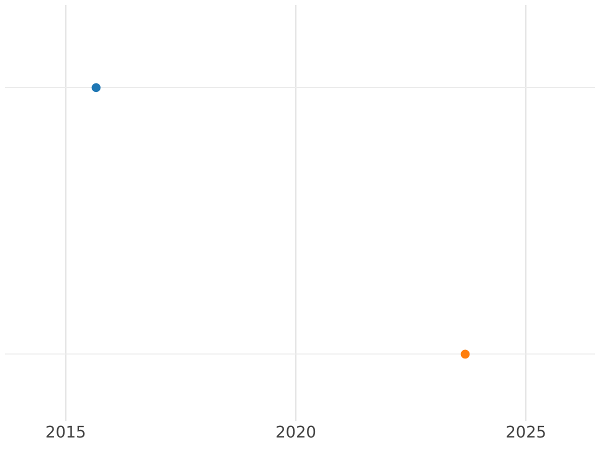 Image resolution: width=600 pixels, height=450 pixels. What do you see at coordinates (296, 432) in the screenshot?
I see `x-tick-label: 2020` at bounding box center [296, 432].